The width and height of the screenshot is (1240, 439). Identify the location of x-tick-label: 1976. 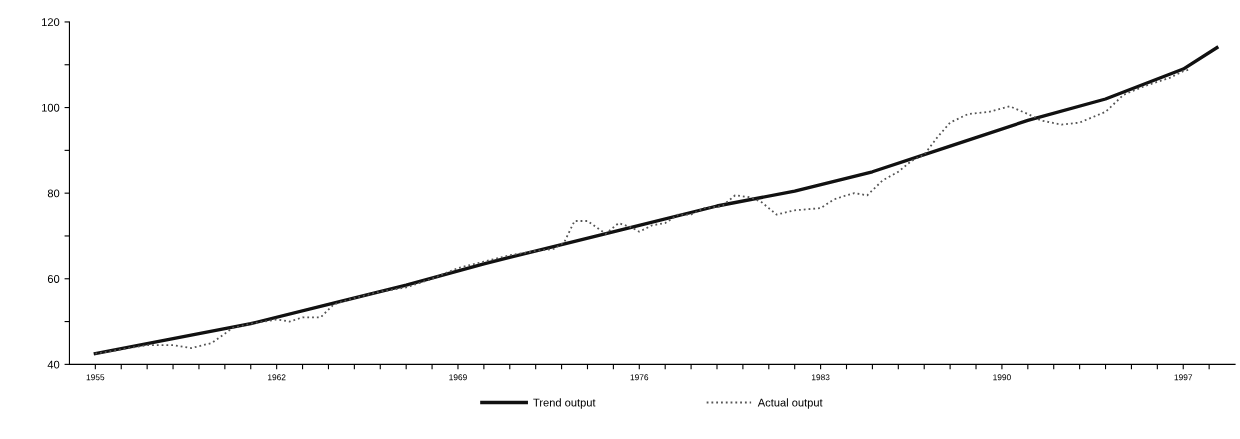
(639, 377).